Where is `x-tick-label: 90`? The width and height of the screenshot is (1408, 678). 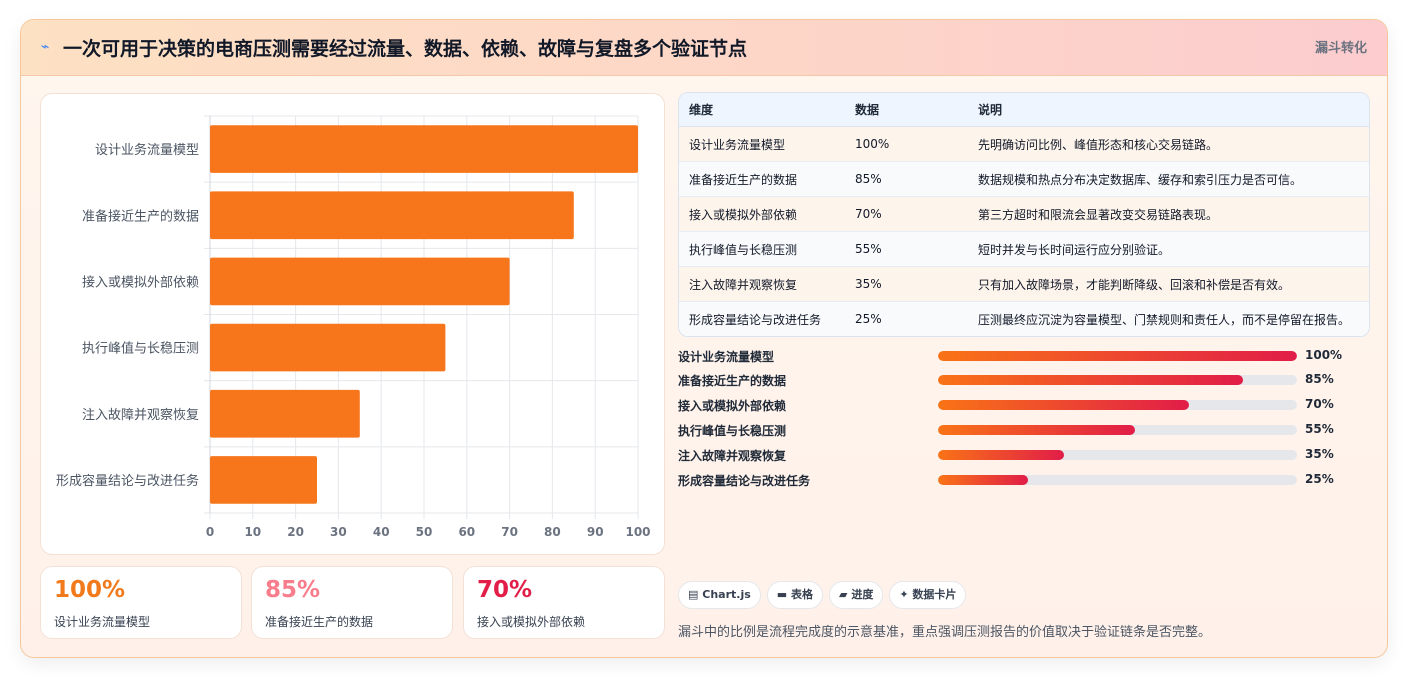 x-tick-label: 90 is located at coordinates (595, 532).